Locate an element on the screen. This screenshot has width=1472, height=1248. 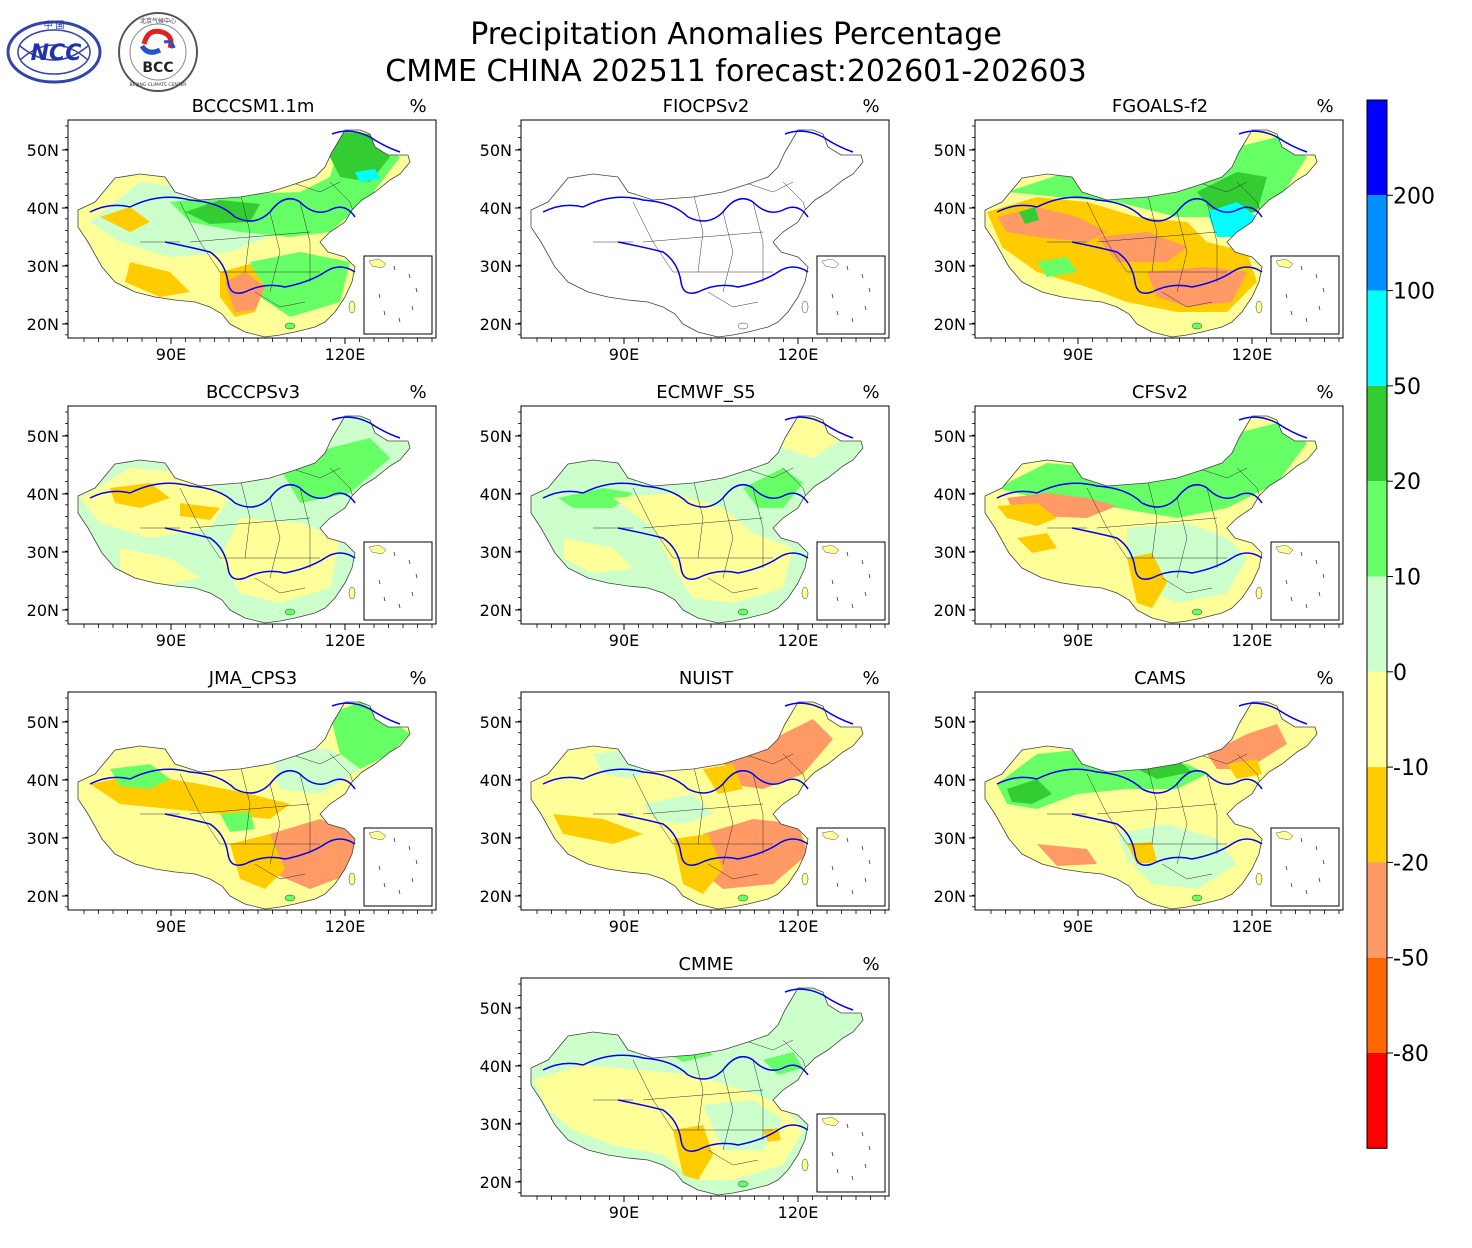
colorbar-label: 10 is located at coordinates (1407, 578).